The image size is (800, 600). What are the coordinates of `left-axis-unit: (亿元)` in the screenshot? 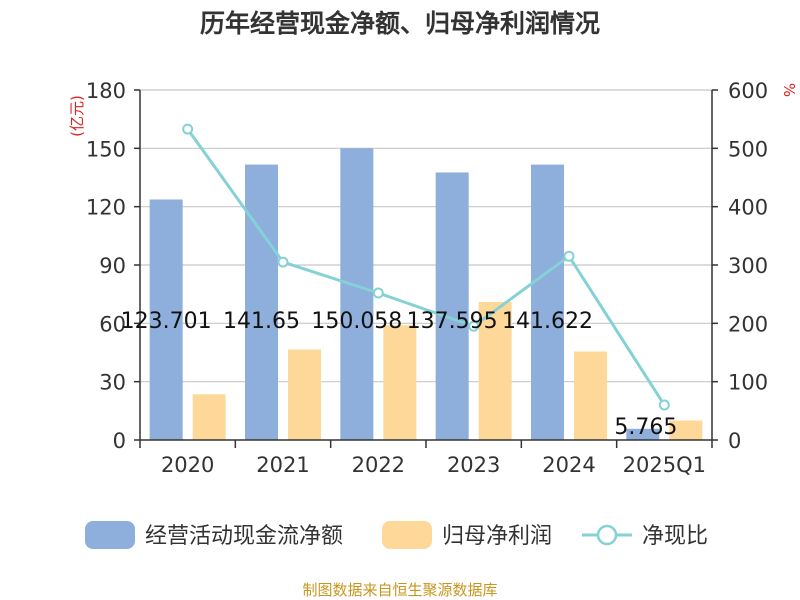 It's located at (77, 116).